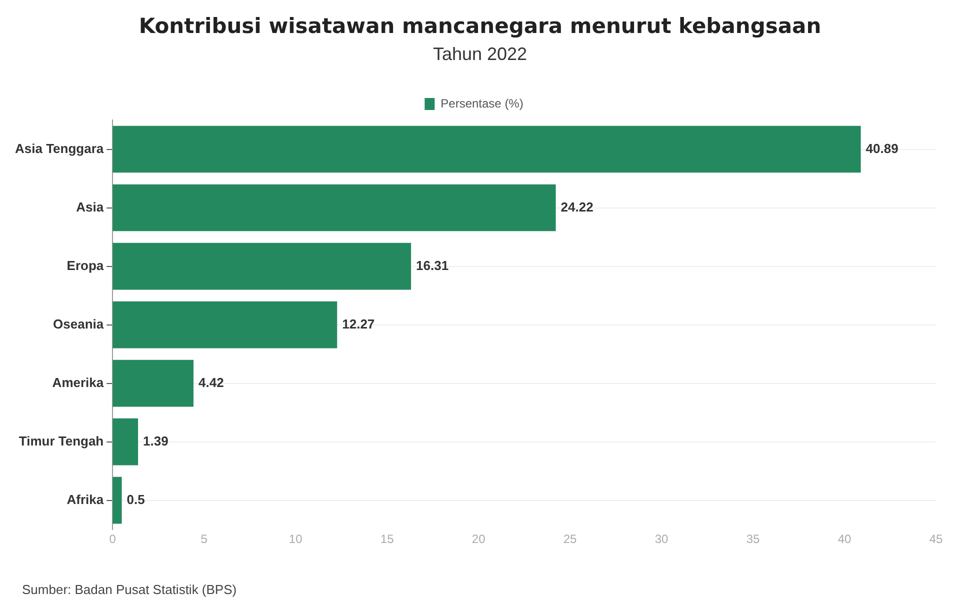 This screenshot has width=960, height=611. I want to click on x-tick-label: 15, so click(387, 539).